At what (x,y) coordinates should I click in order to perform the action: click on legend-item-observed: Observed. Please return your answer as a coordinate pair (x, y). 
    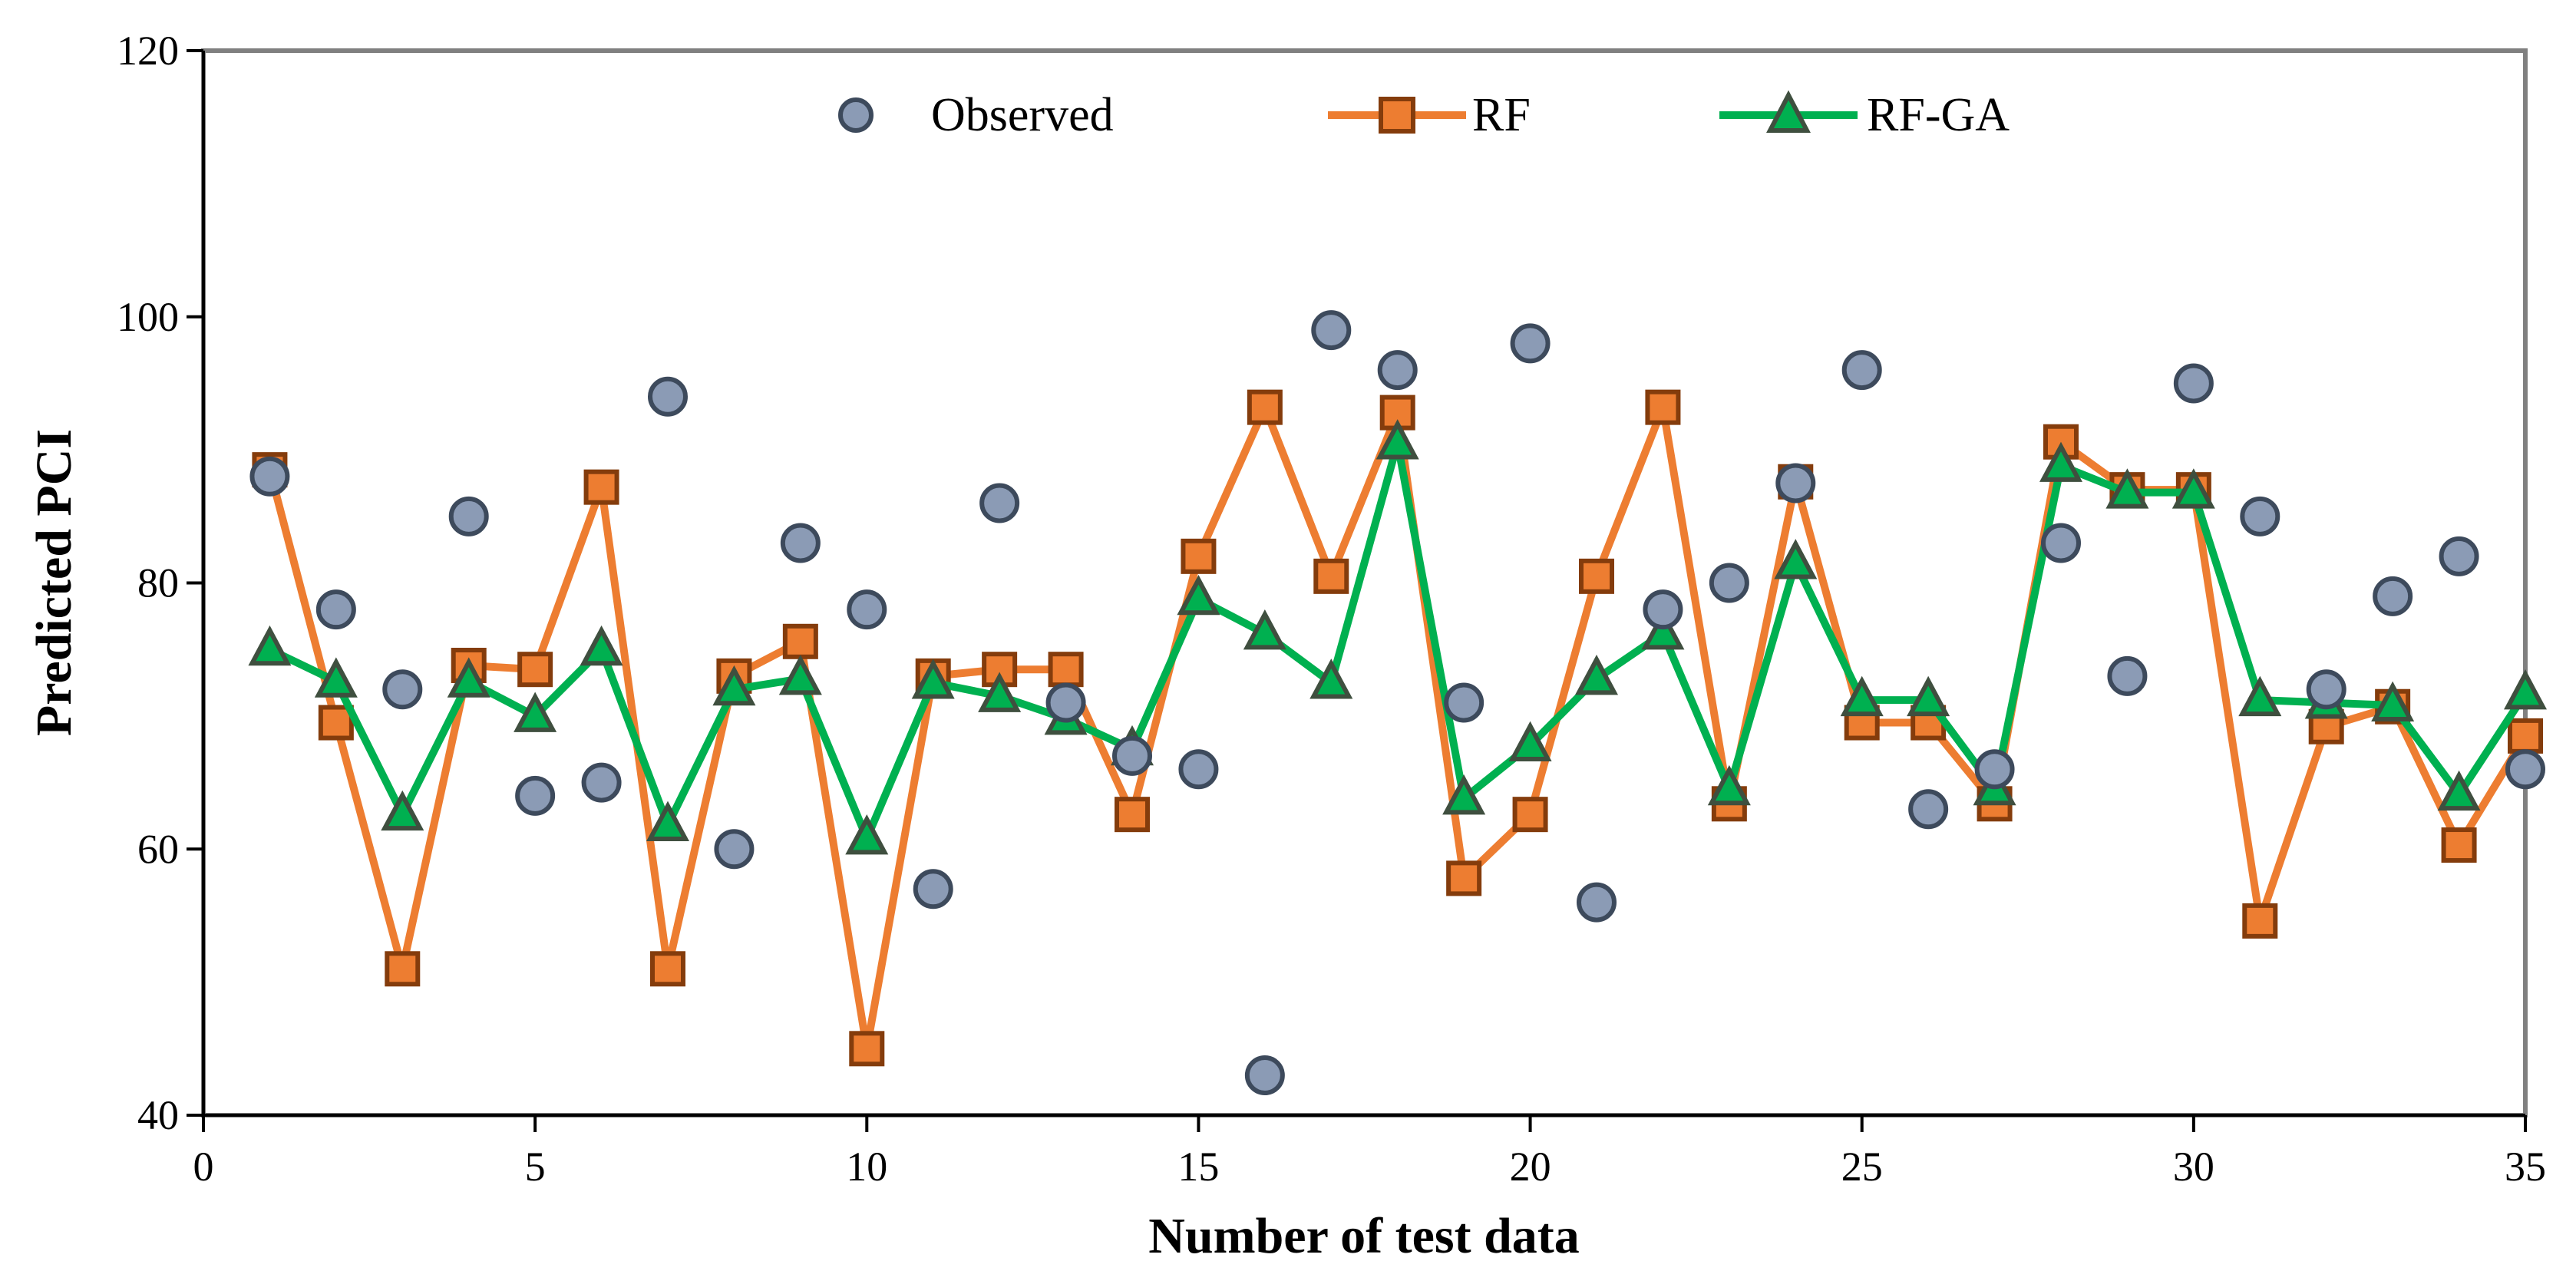
    Looking at the image, I should click on (976, 115).